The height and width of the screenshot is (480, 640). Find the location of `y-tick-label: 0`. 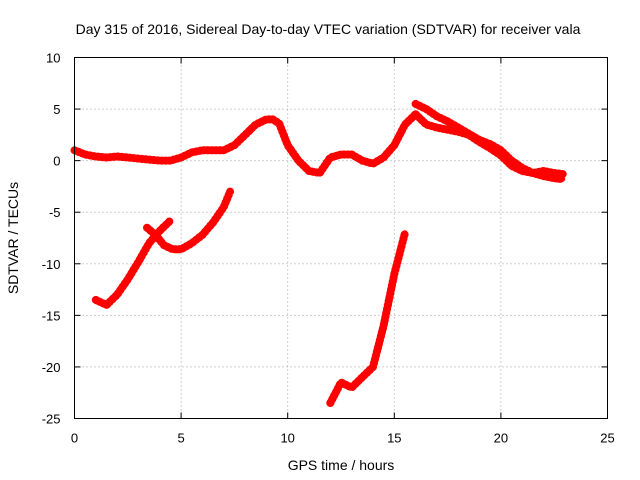

y-tick-label: 0 is located at coordinates (56, 161).